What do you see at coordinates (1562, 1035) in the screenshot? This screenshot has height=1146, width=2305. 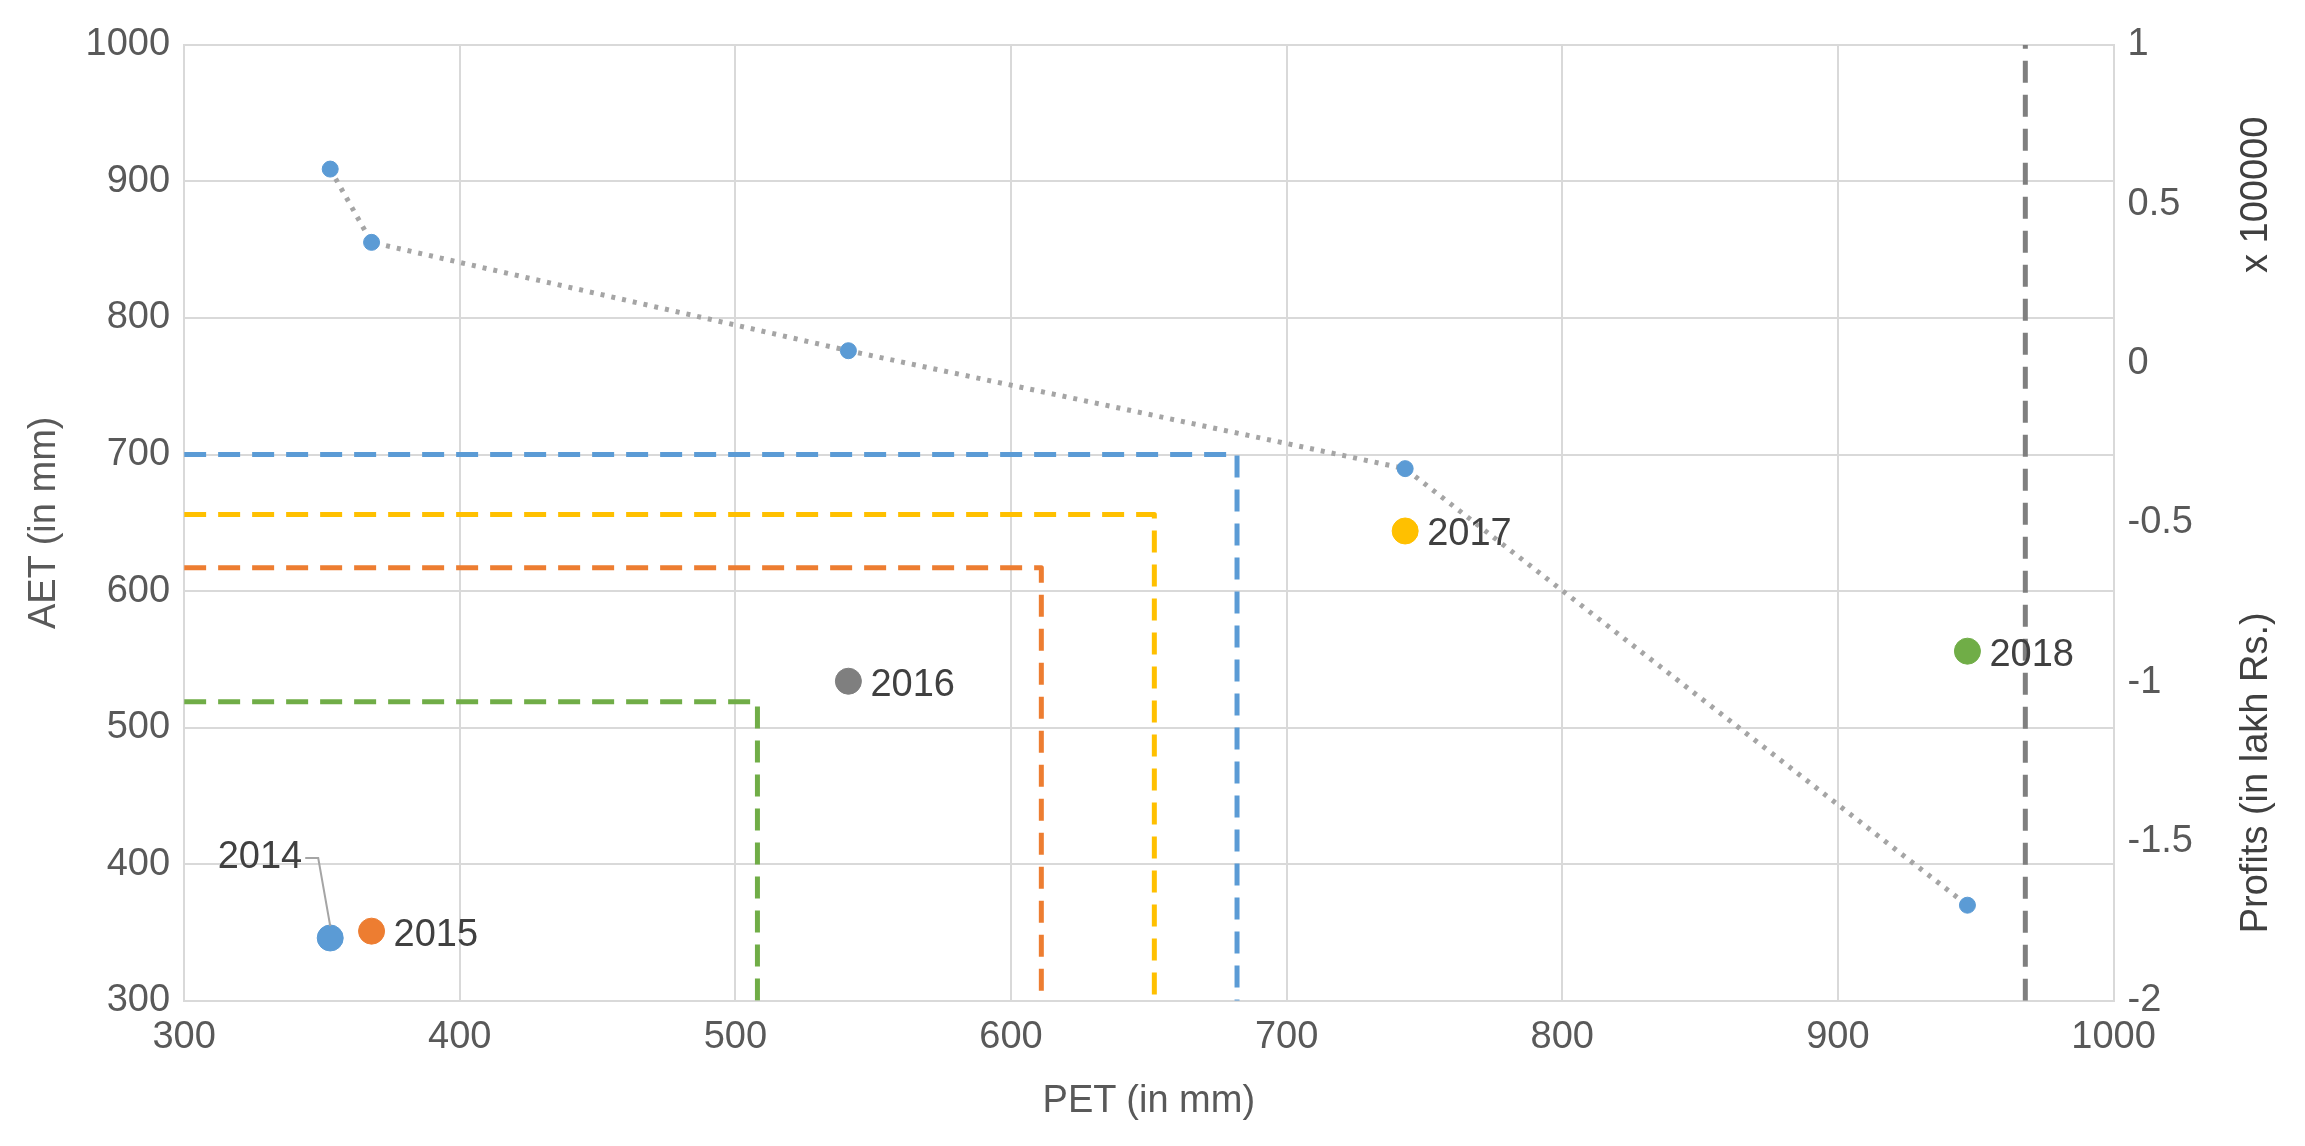 I see `x-tick-label: 800` at bounding box center [1562, 1035].